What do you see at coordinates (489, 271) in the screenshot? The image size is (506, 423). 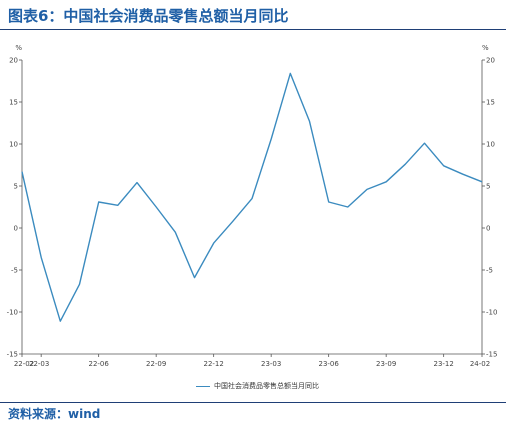 I see `y-tick-label-right: -5` at bounding box center [489, 271].